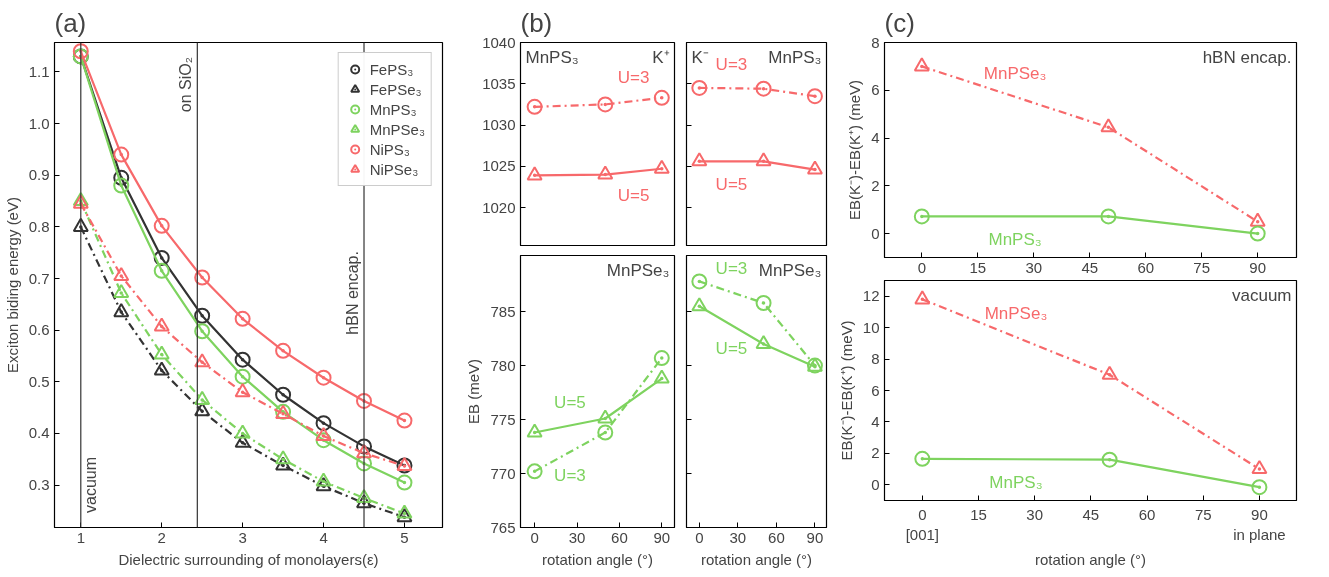  I want to click on annotation: vacuum, so click(1261, 295).